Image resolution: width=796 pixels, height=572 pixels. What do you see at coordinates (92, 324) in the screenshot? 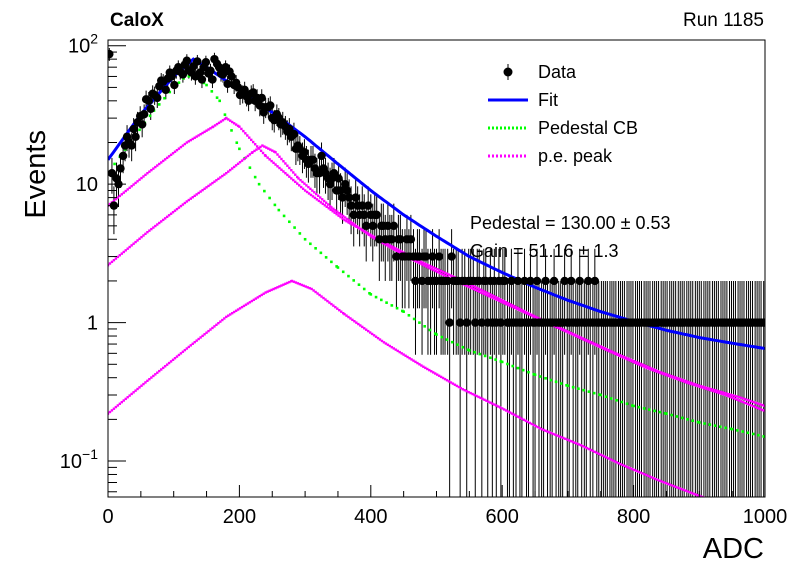
I see `y-tick-label: 1` at bounding box center [92, 324].